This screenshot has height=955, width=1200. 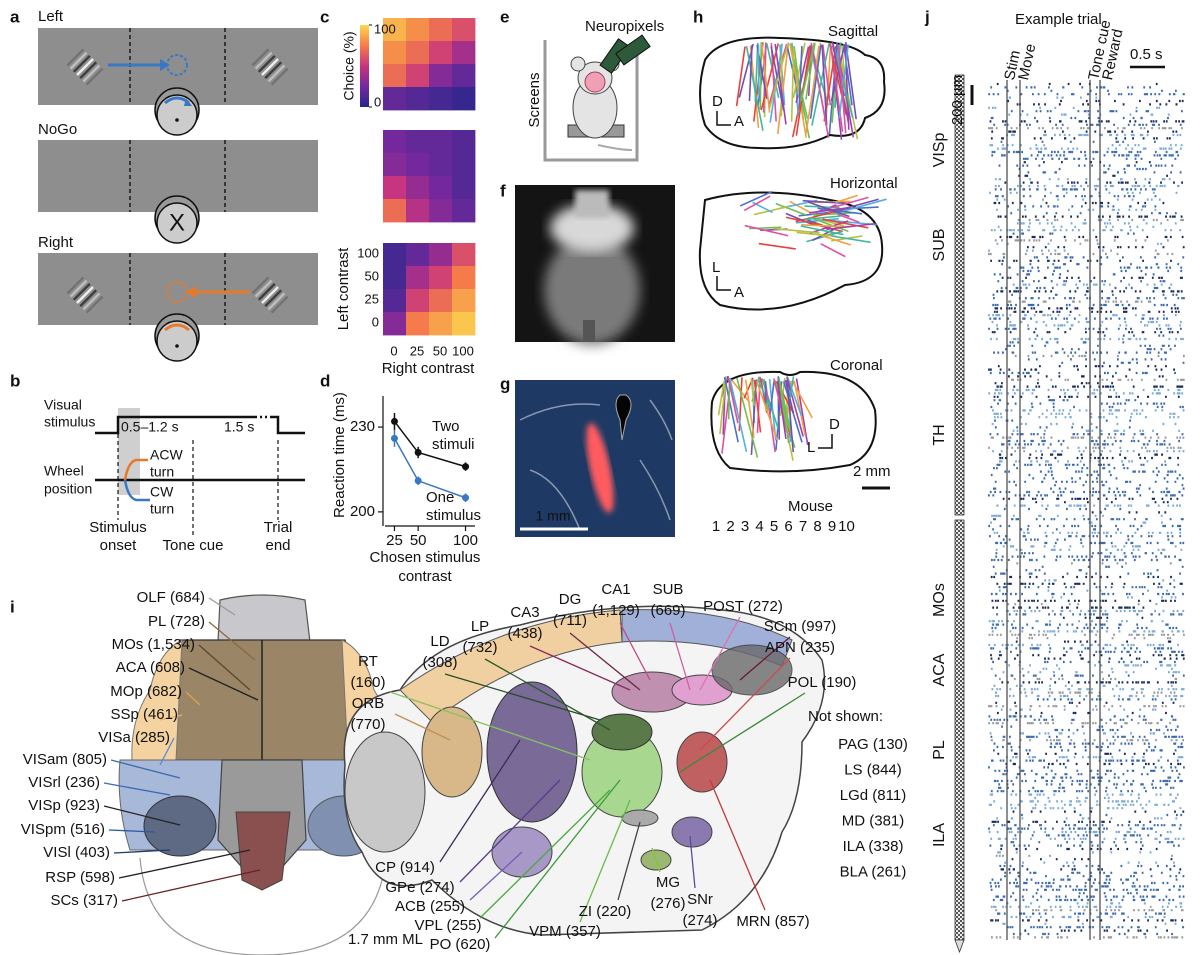 What do you see at coordinates (191, 292) in the screenshot?
I see `arrow-head` at bounding box center [191, 292].